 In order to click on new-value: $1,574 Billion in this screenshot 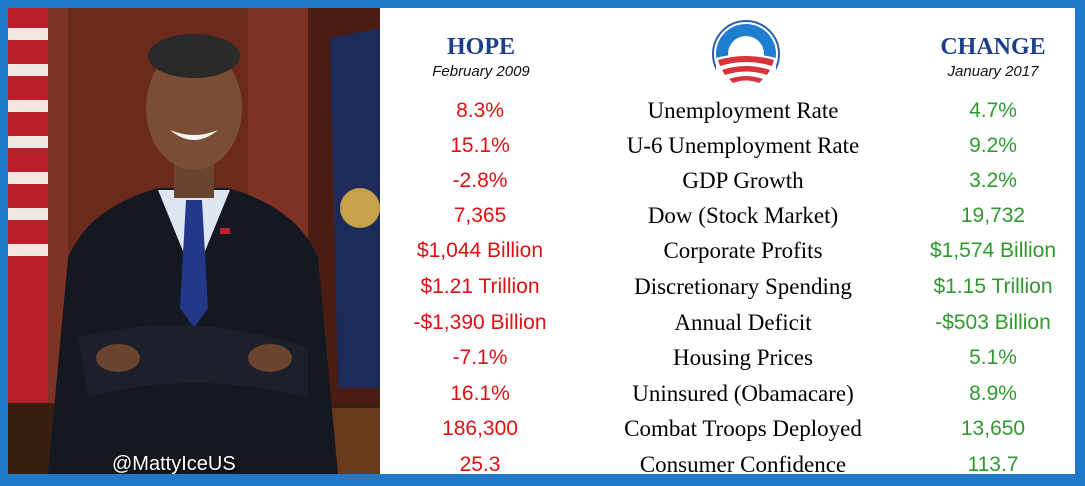, I will do `click(993, 250)`.